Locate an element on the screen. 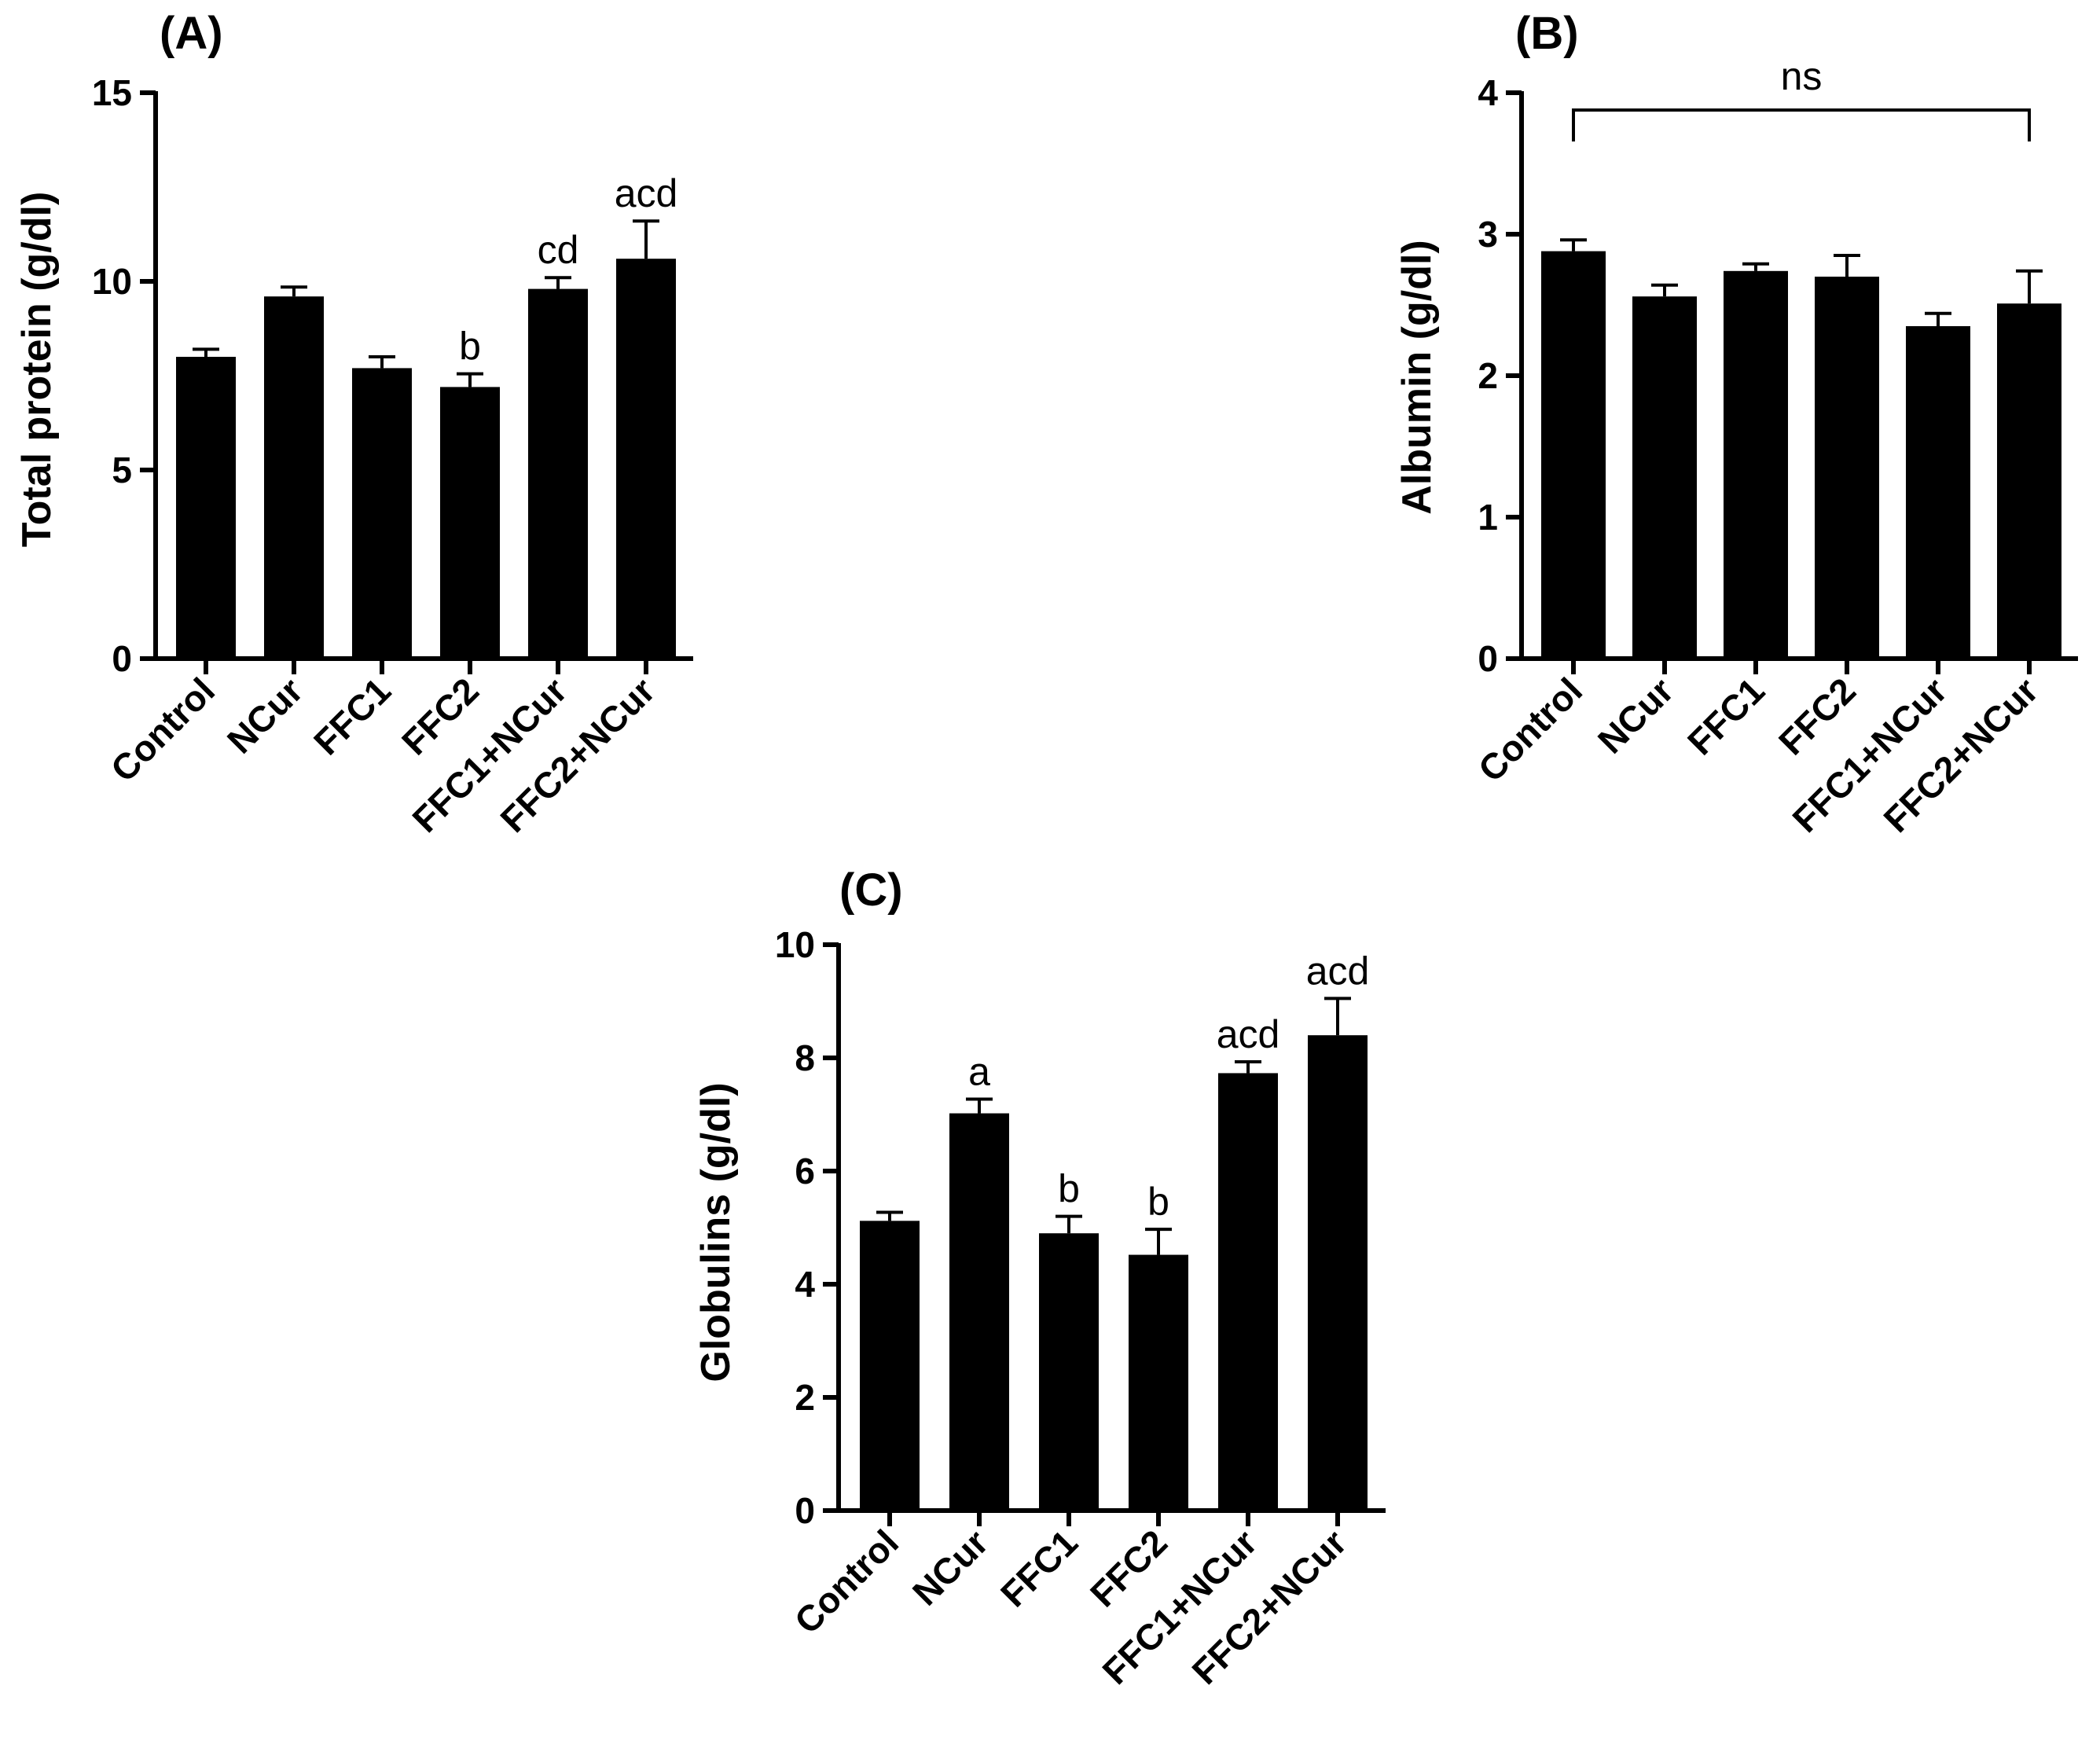 The height and width of the screenshot is (1755, 2100). panel-a-bar-ncur is located at coordinates (294, 477).